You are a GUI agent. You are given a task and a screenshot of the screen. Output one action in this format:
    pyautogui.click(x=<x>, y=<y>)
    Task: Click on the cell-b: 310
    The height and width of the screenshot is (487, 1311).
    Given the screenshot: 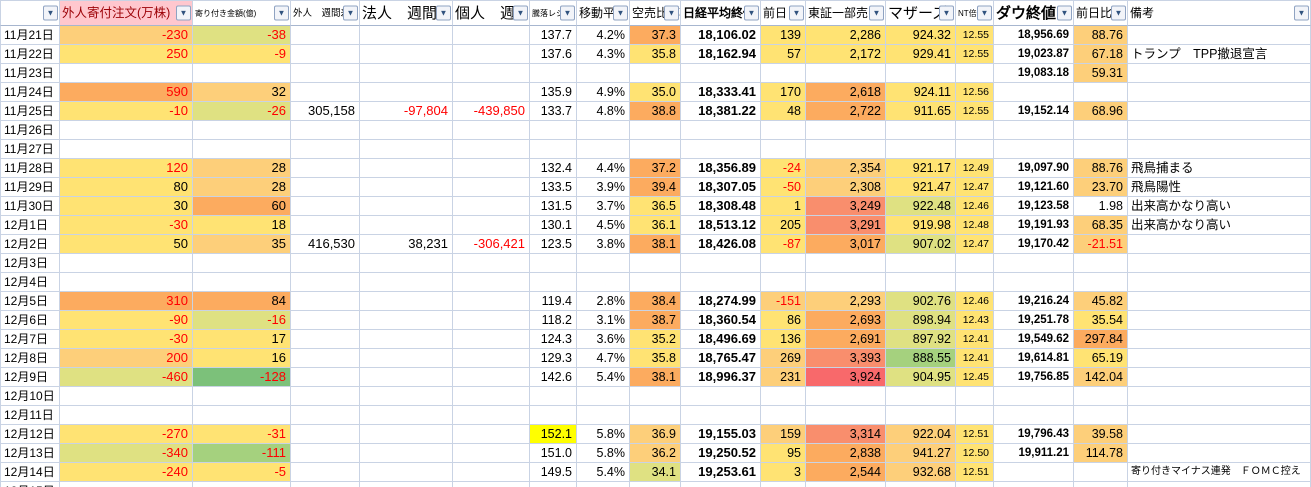 What is the action you would take?
    pyautogui.click(x=126, y=301)
    